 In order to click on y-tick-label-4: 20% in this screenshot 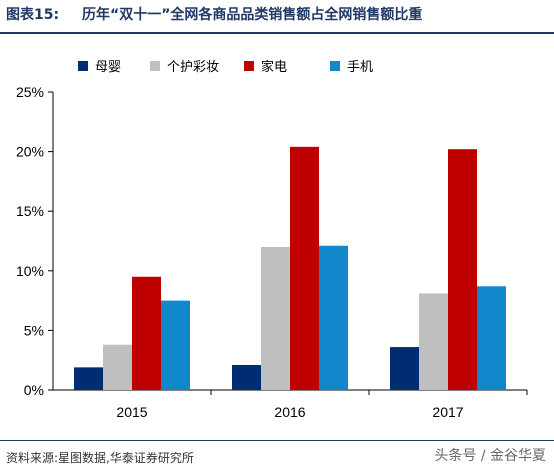, I will do `click(30, 152)`.